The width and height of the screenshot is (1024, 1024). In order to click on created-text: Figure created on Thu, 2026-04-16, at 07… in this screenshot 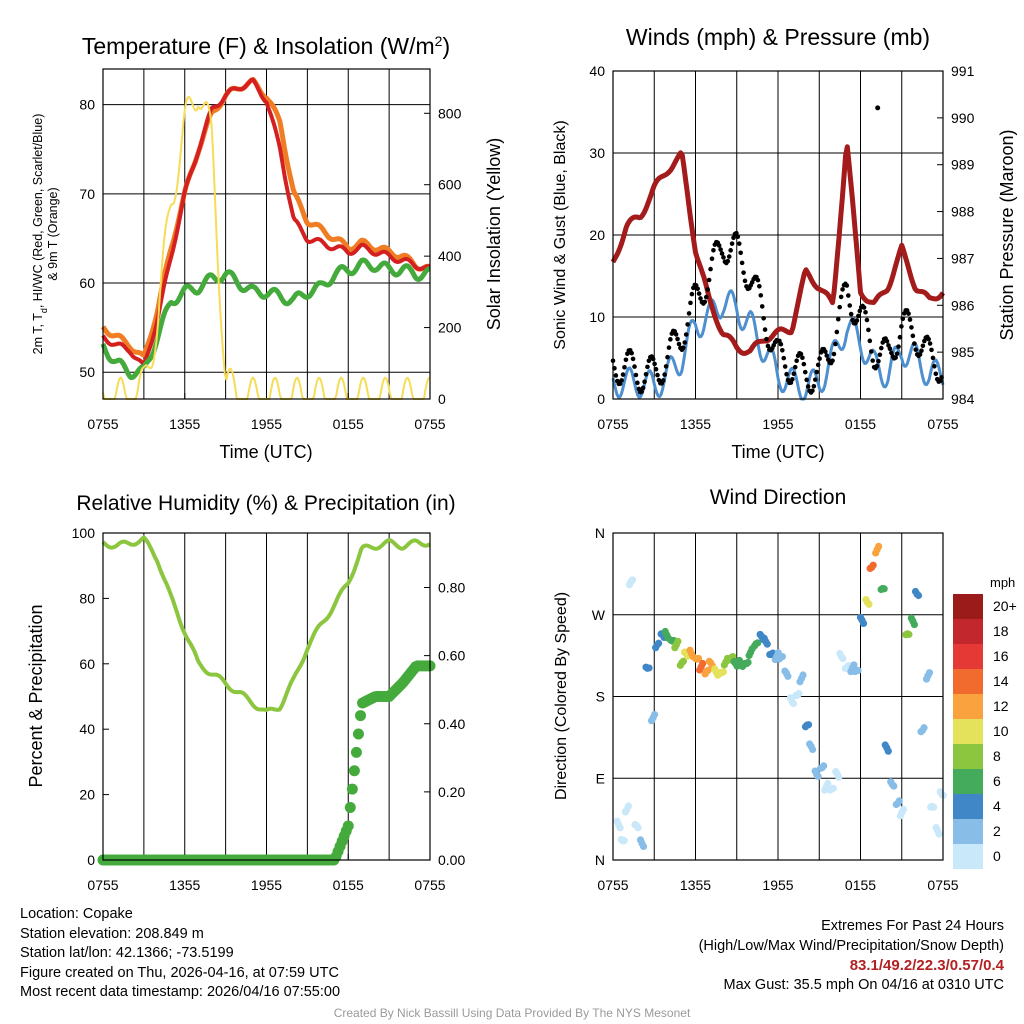, I will do `click(179, 972)`.